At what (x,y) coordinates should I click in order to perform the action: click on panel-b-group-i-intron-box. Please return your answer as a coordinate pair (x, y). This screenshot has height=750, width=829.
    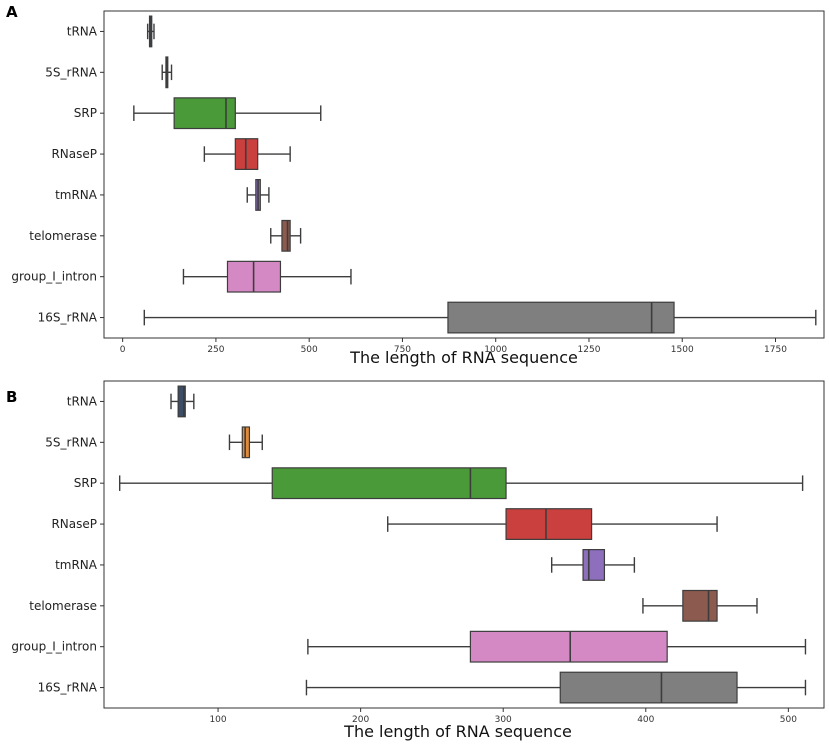
    Looking at the image, I should click on (557, 646).